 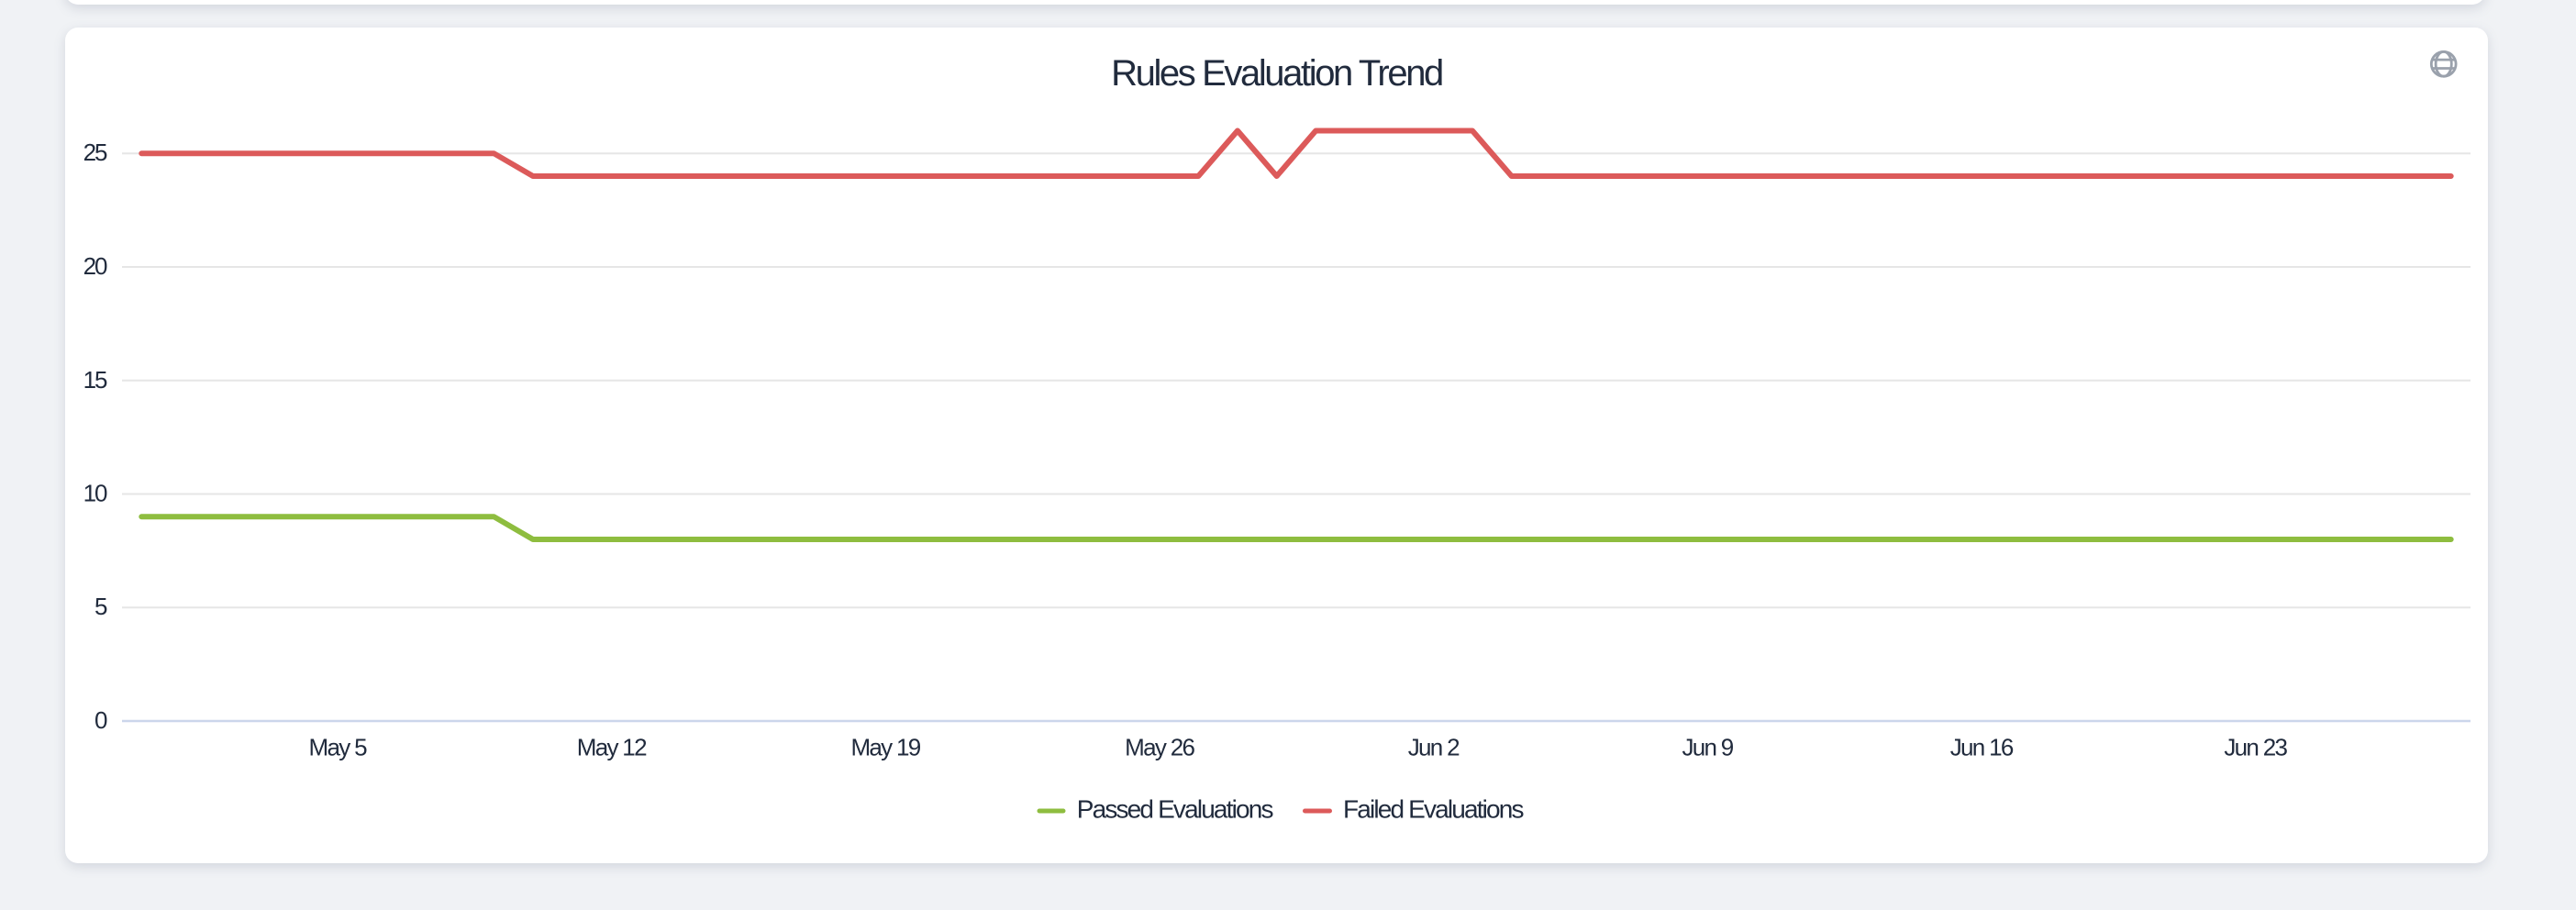 What do you see at coordinates (95, 152) in the screenshot?
I see `svg-text: 25` at bounding box center [95, 152].